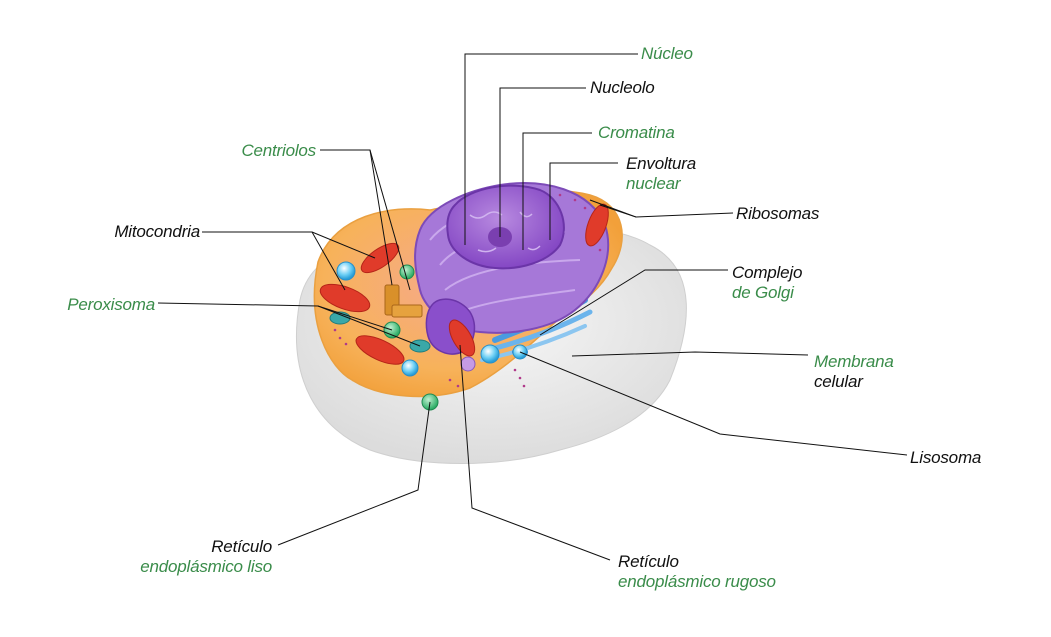  What do you see at coordinates (648, 561) in the screenshot?
I see `label-rer-line1: Retículo` at bounding box center [648, 561].